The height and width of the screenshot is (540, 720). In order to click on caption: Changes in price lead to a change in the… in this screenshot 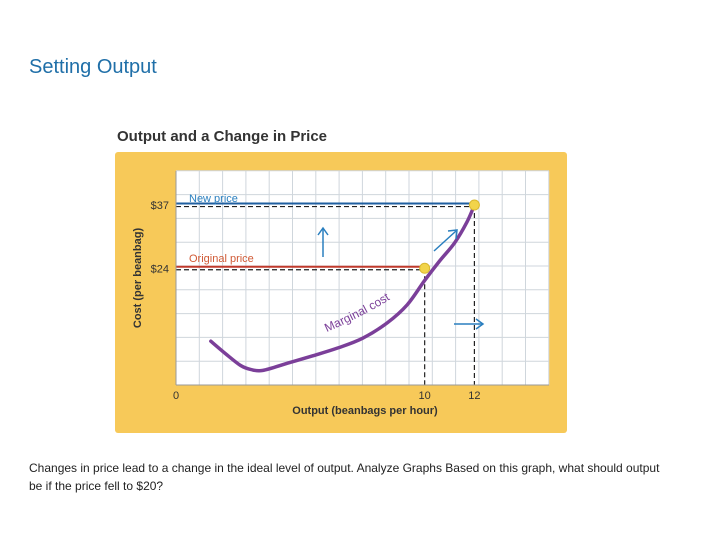, I will do `click(344, 477)`.